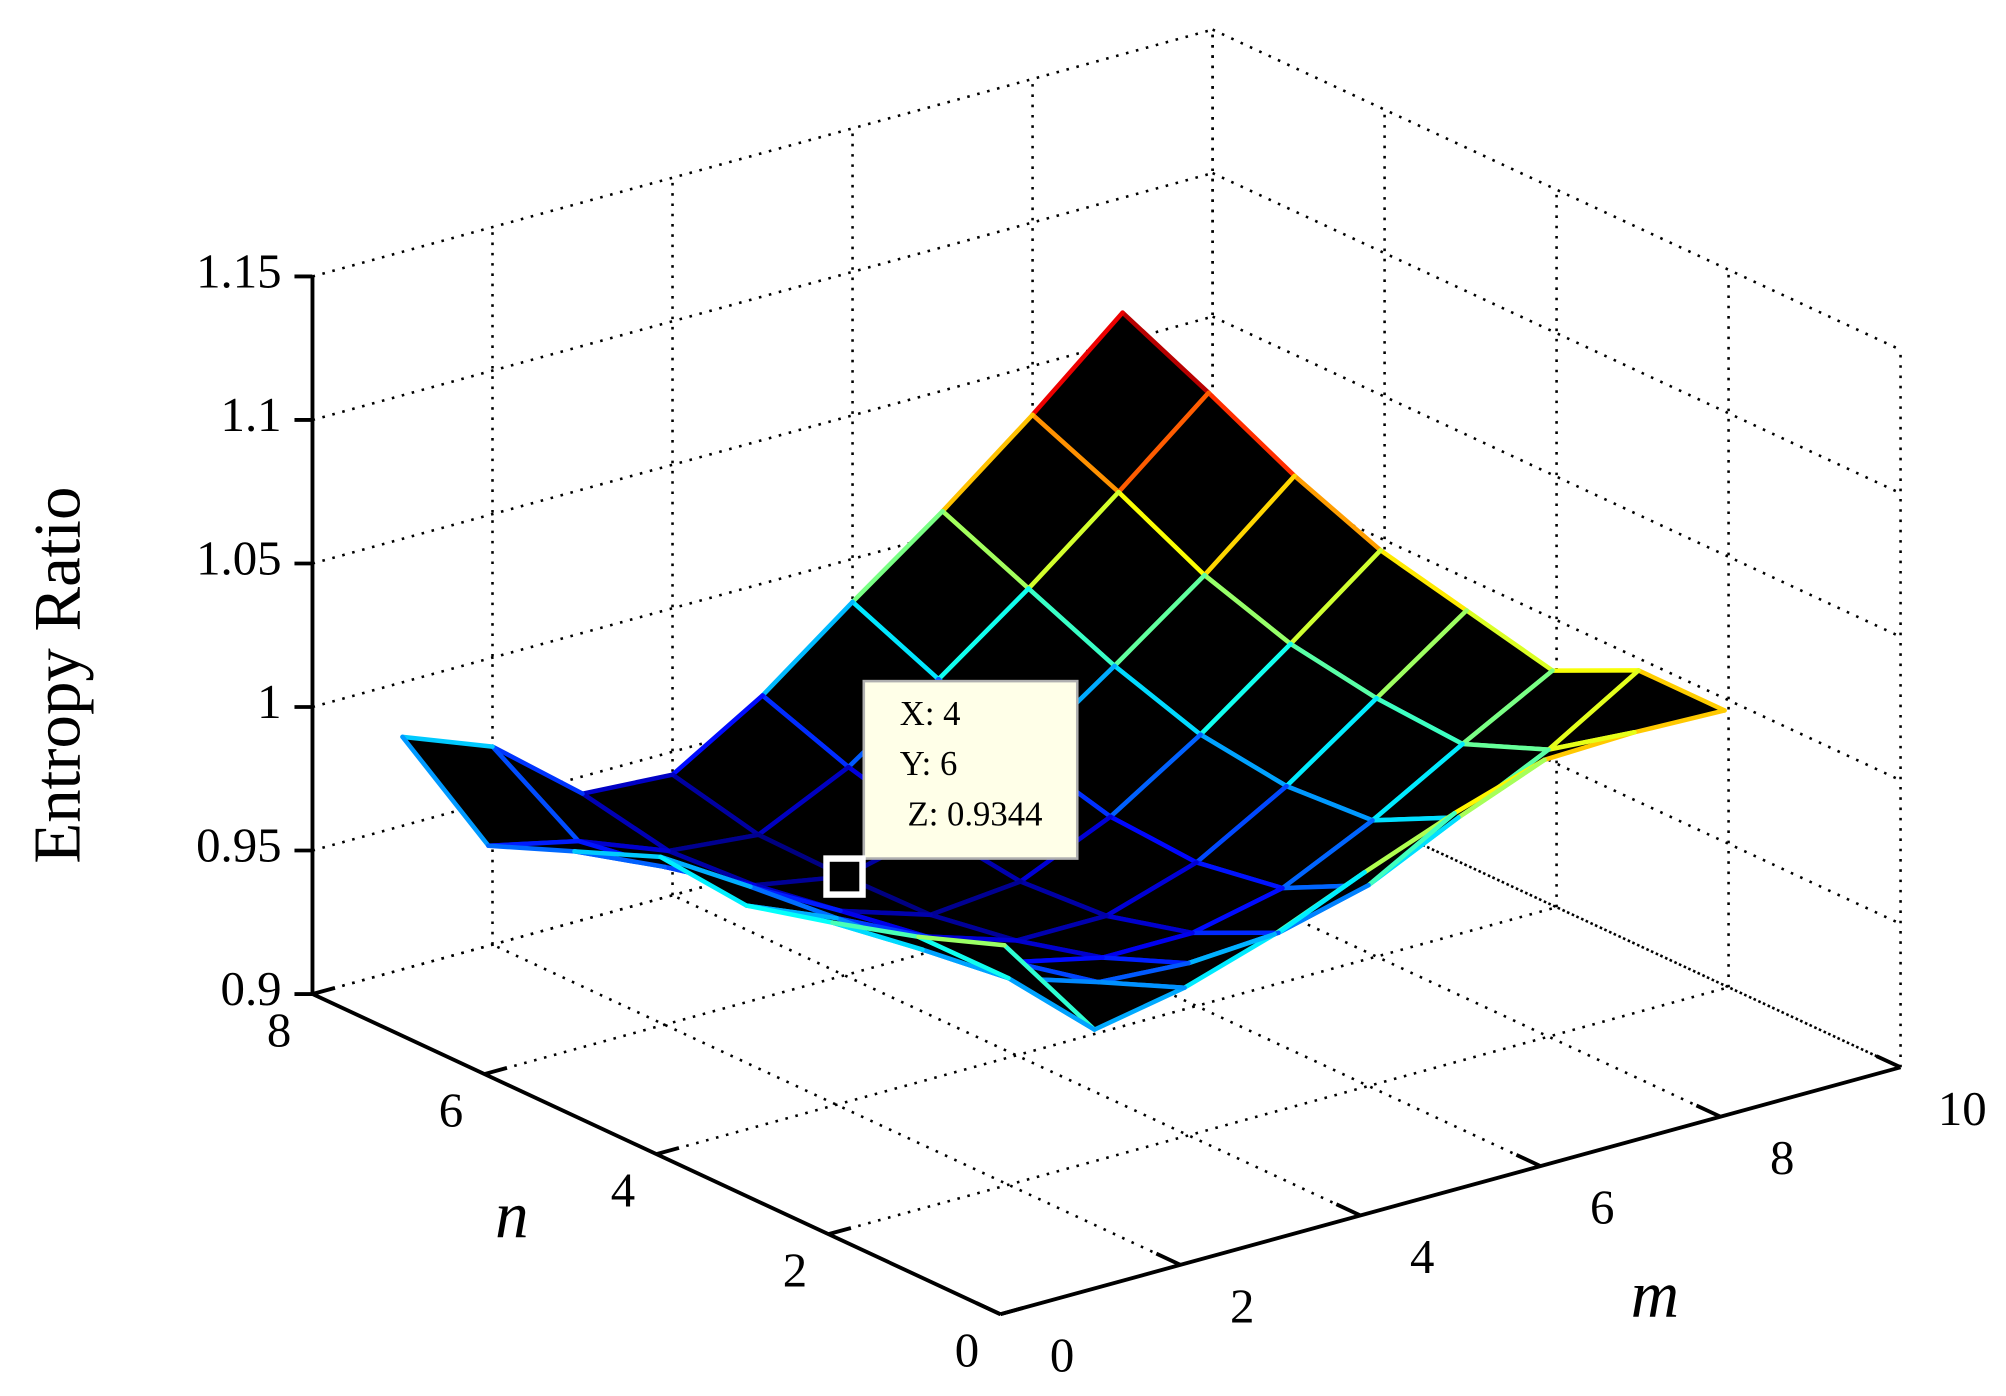 This screenshot has width=2006, height=1396. What do you see at coordinates (1422, 1256) in the screenshot?
I see `x-tick-label: 4` at bounding box center [1422, 1256].